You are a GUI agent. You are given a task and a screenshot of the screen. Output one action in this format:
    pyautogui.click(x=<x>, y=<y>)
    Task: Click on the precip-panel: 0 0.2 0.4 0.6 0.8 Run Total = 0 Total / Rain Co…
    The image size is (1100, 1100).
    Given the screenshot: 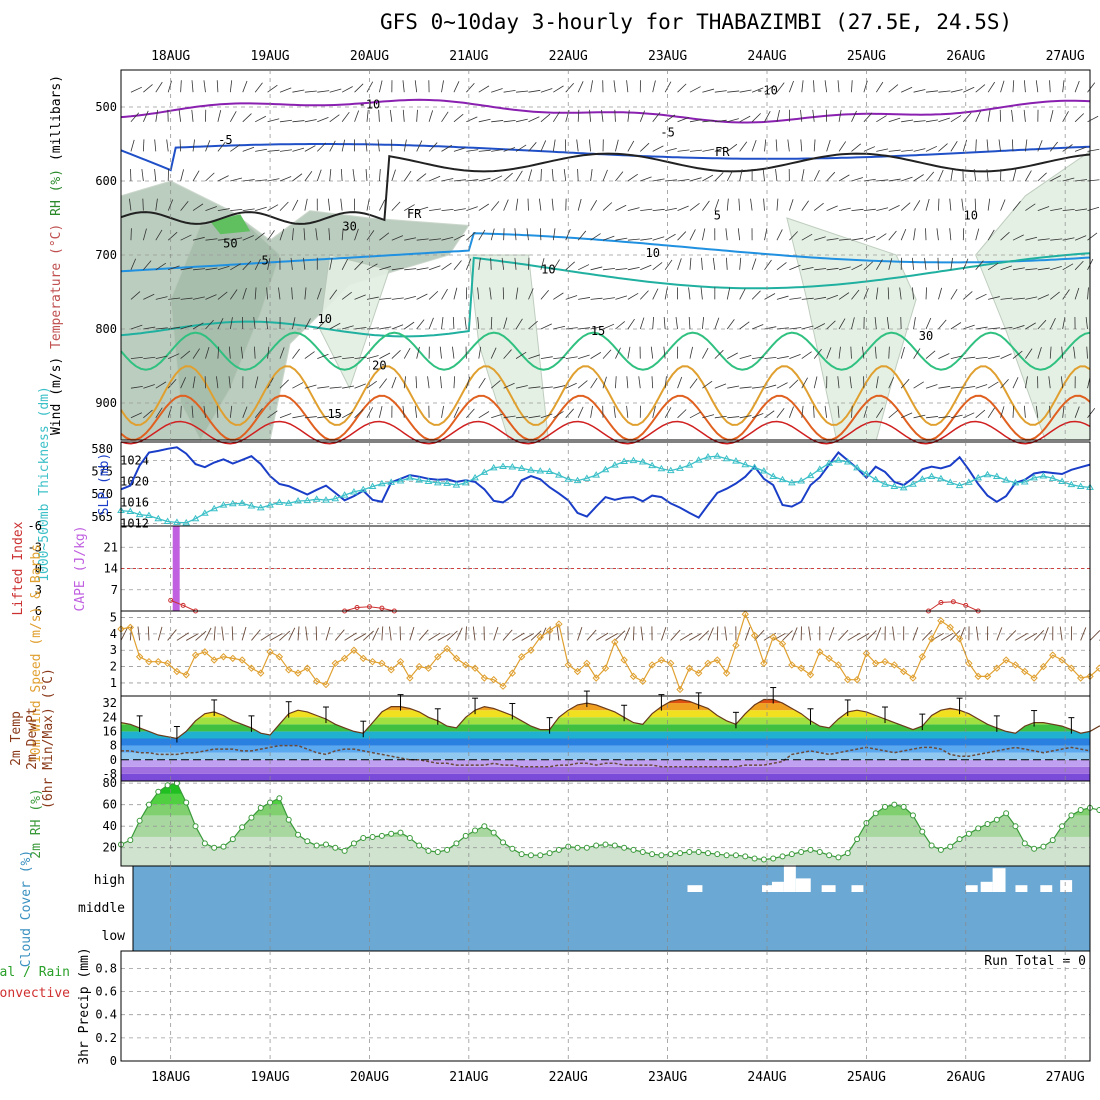 What is the action you would take?
    pyautogui.click(x=545, y=1007)
    